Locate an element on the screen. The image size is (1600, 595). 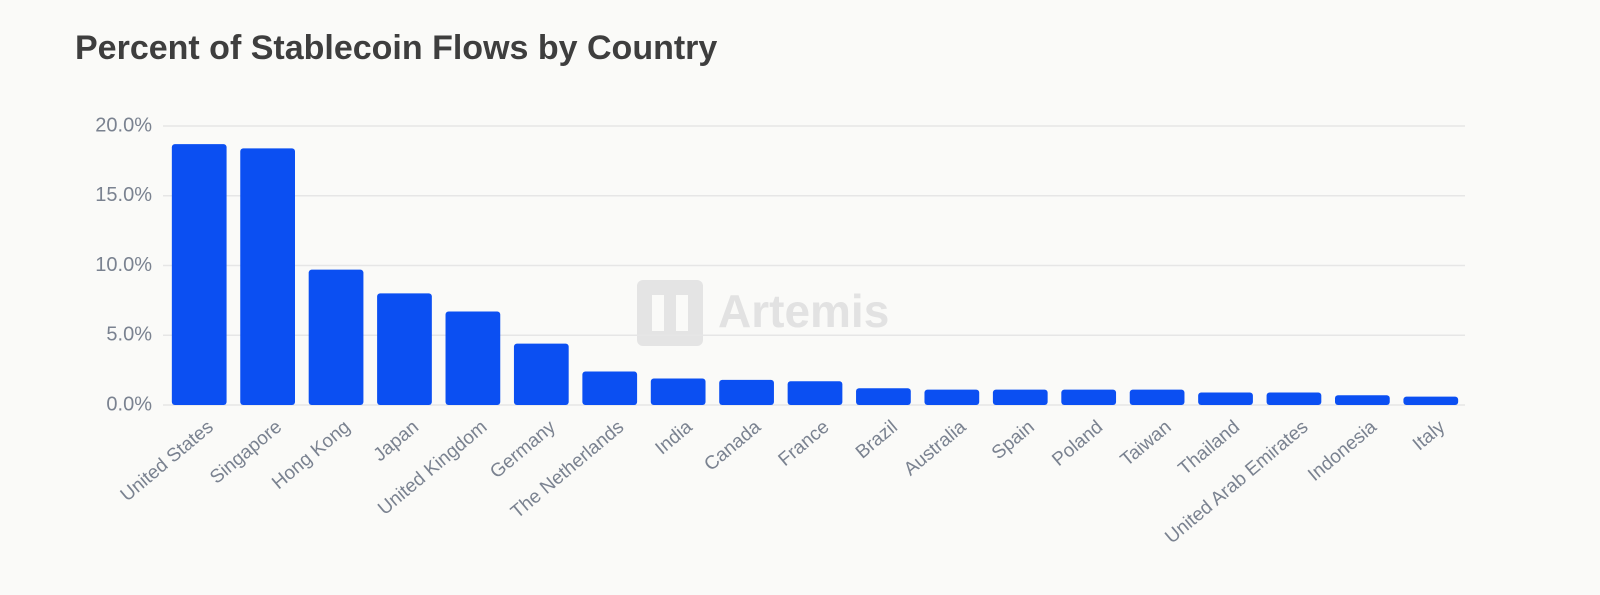
watermark-icon is located at coordinates (670, 313).